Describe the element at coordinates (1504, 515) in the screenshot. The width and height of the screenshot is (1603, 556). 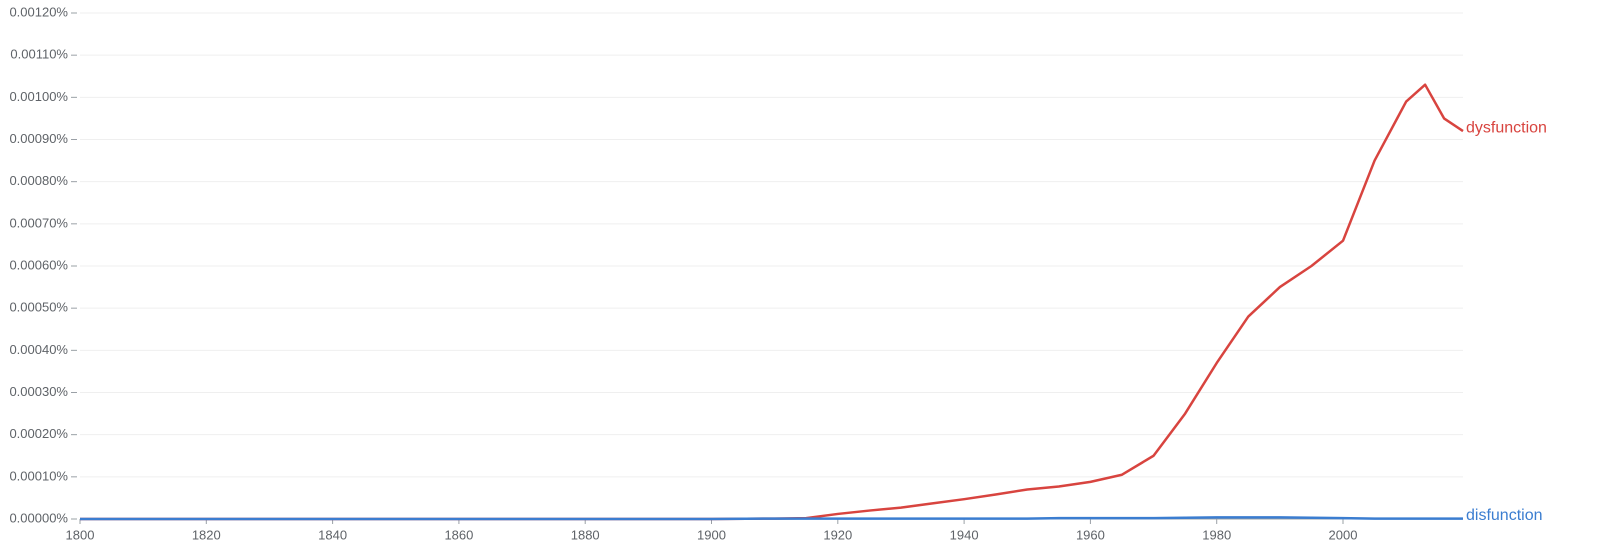
I see `series-label: disfunction` at that location.